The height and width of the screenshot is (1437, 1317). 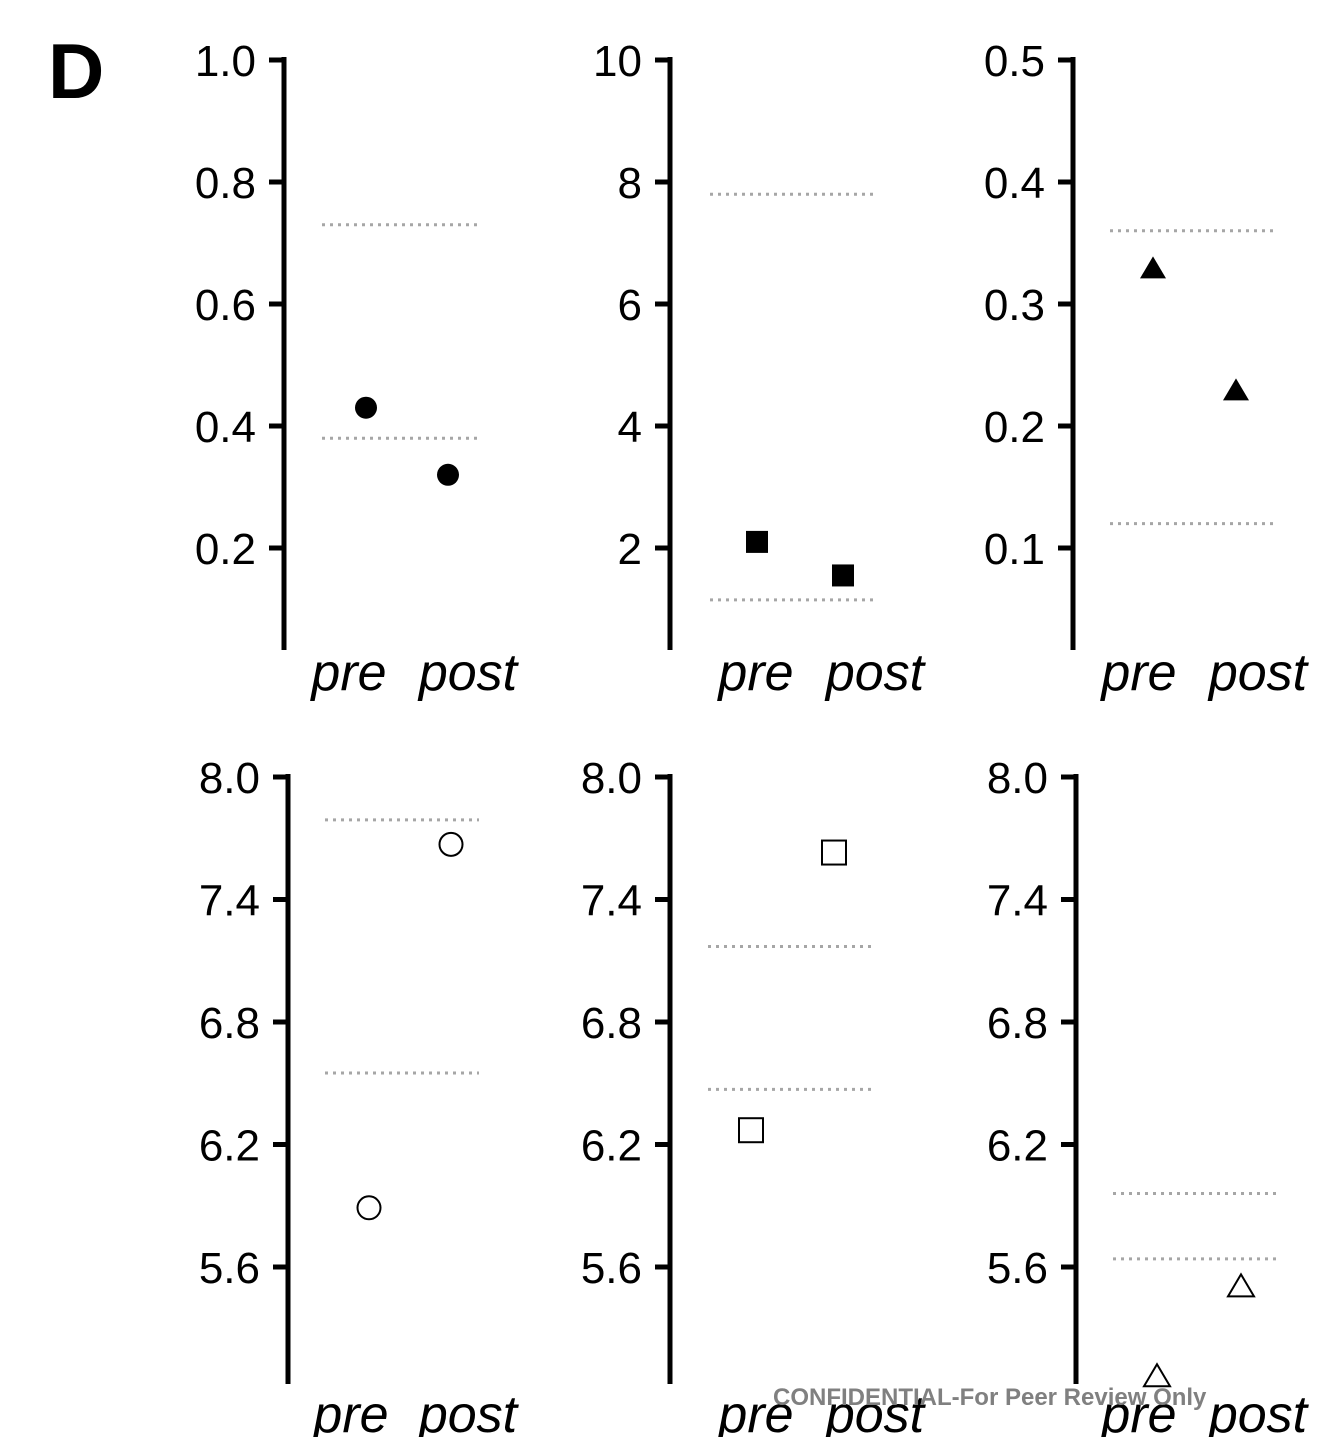 What do you see at coordinates (357, 369) in the screenshot?
I see `panel-1: 0.2 0.4 0.6 0.8 1.0 pre post` at bounding box center [357, 369].